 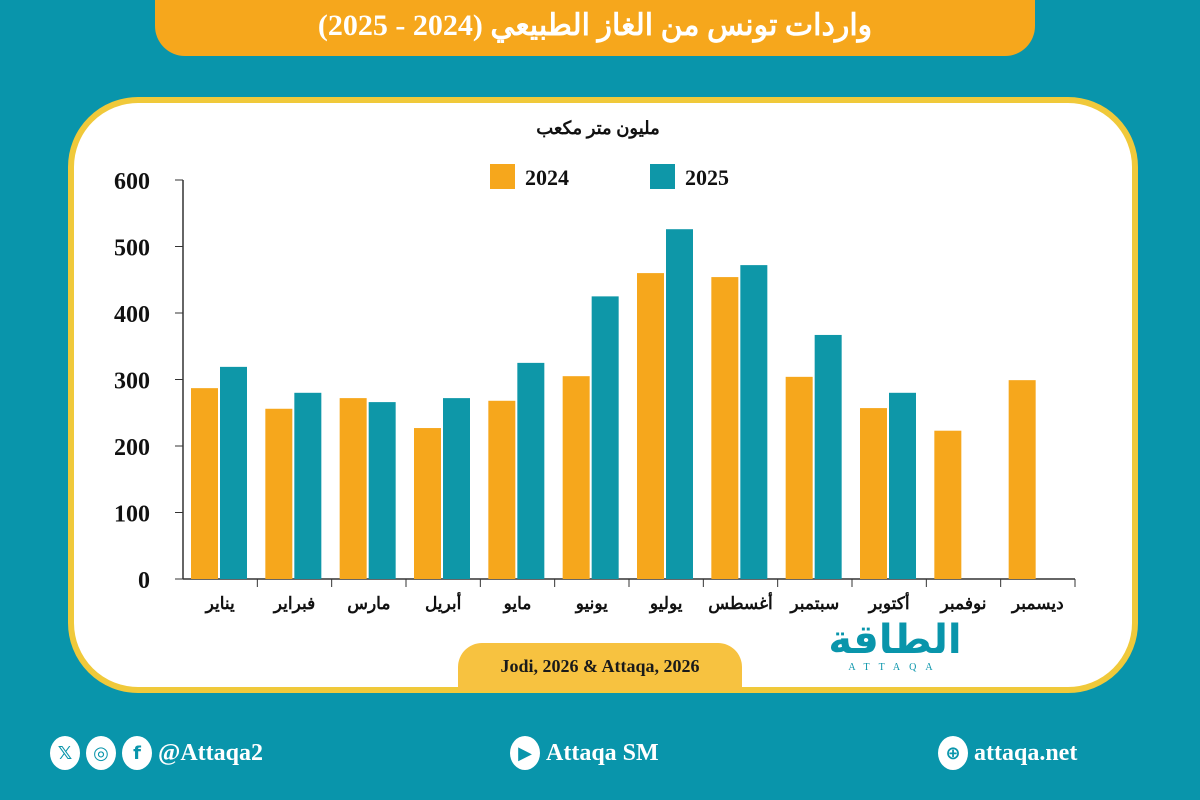 I want to click on attaqa-logo: الطاقة ATTAQA, so click(x=895, y=649).